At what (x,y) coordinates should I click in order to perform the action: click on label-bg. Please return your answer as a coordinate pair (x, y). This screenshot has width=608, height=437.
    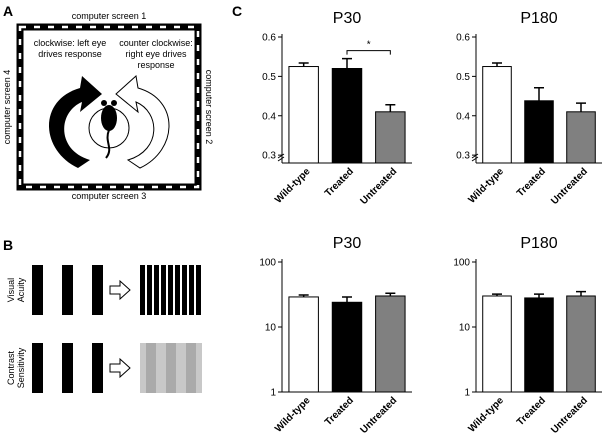
    Looking at the image, I should click on (109, 16).